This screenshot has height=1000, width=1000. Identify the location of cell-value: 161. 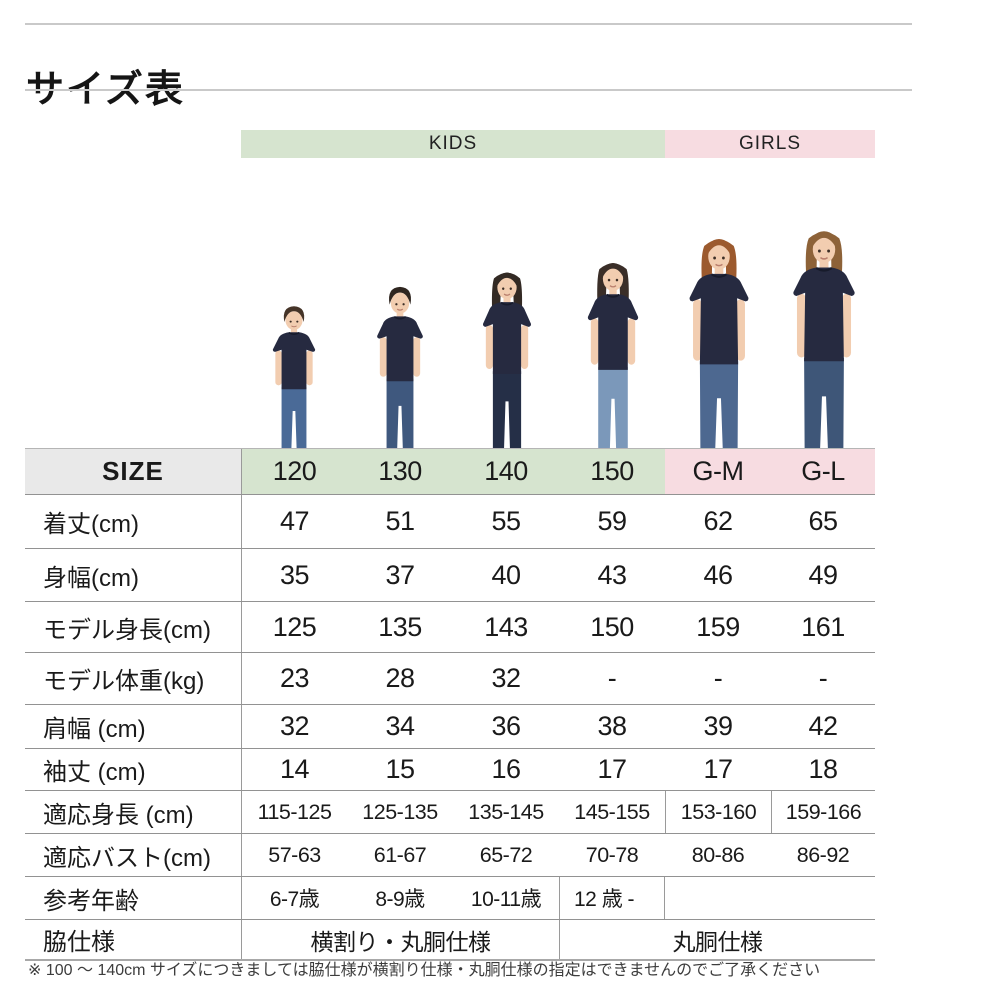
(823, 626).